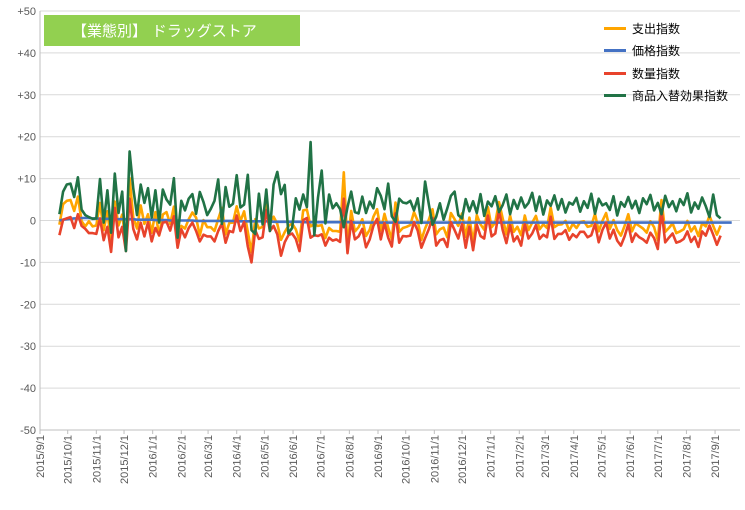  Describe the element at coordinates (492, 456) in the screenshot. I see `x-tick-label: 2017/1/1` at that location.